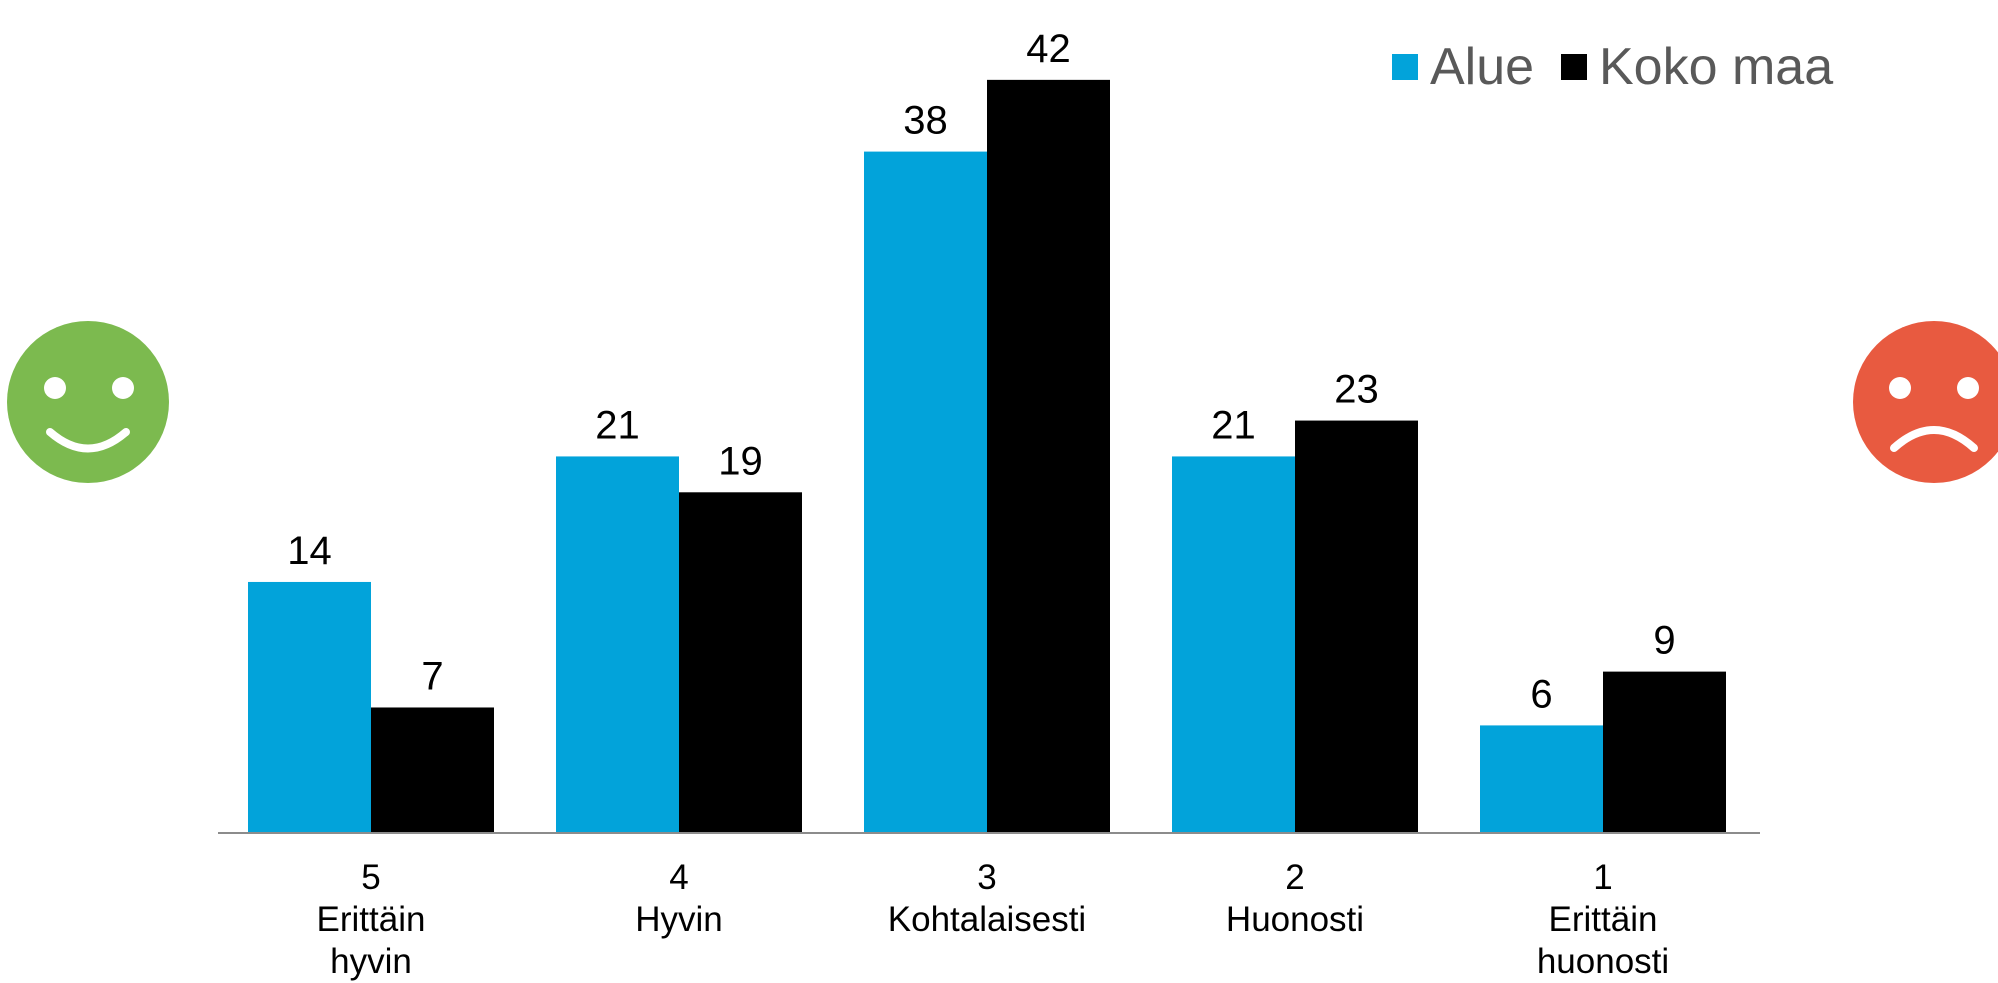 The width and height of the screenshot is (1998, 983). I want to click on legend-label-alue: Alue, so click(1482, 67).